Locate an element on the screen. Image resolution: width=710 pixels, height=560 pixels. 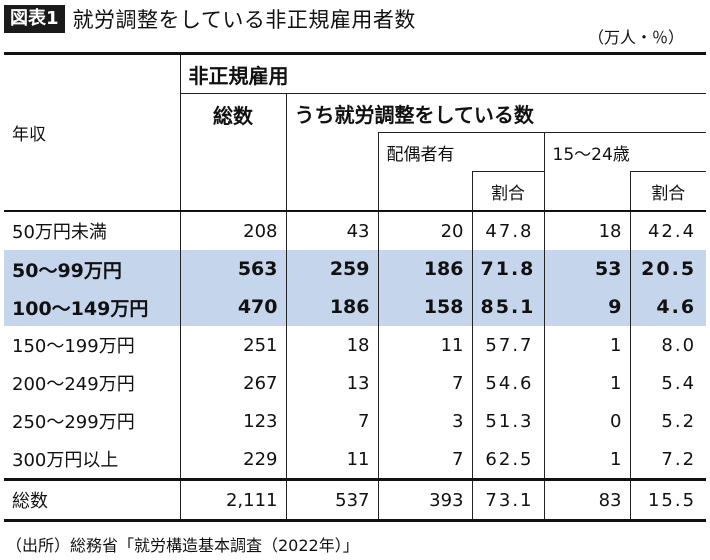
total-cell: 470 is located at coordinates (232, 307).